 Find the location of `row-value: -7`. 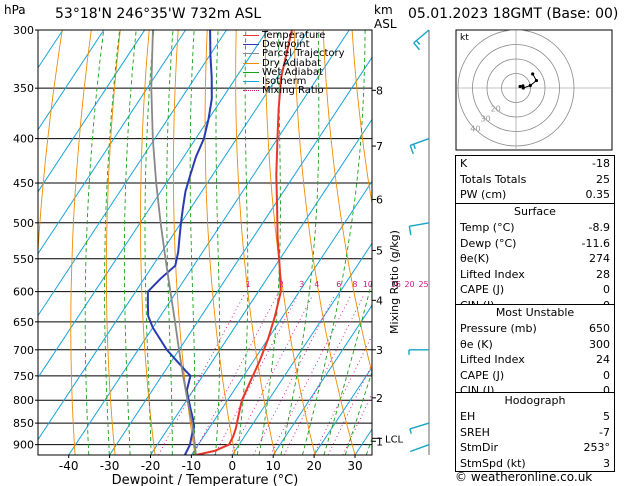

row-value: -7 is located at coordinates (604, 432).